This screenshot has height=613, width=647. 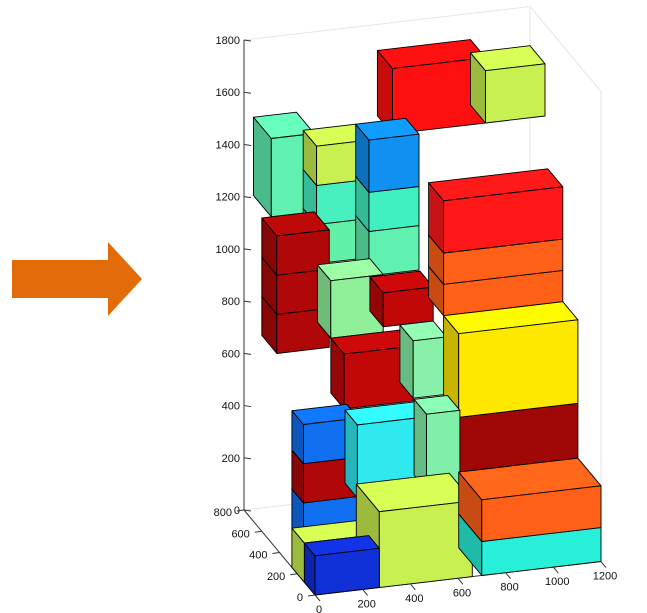 I want to click on x-tick-label: 600, so click(x=462, y=593).